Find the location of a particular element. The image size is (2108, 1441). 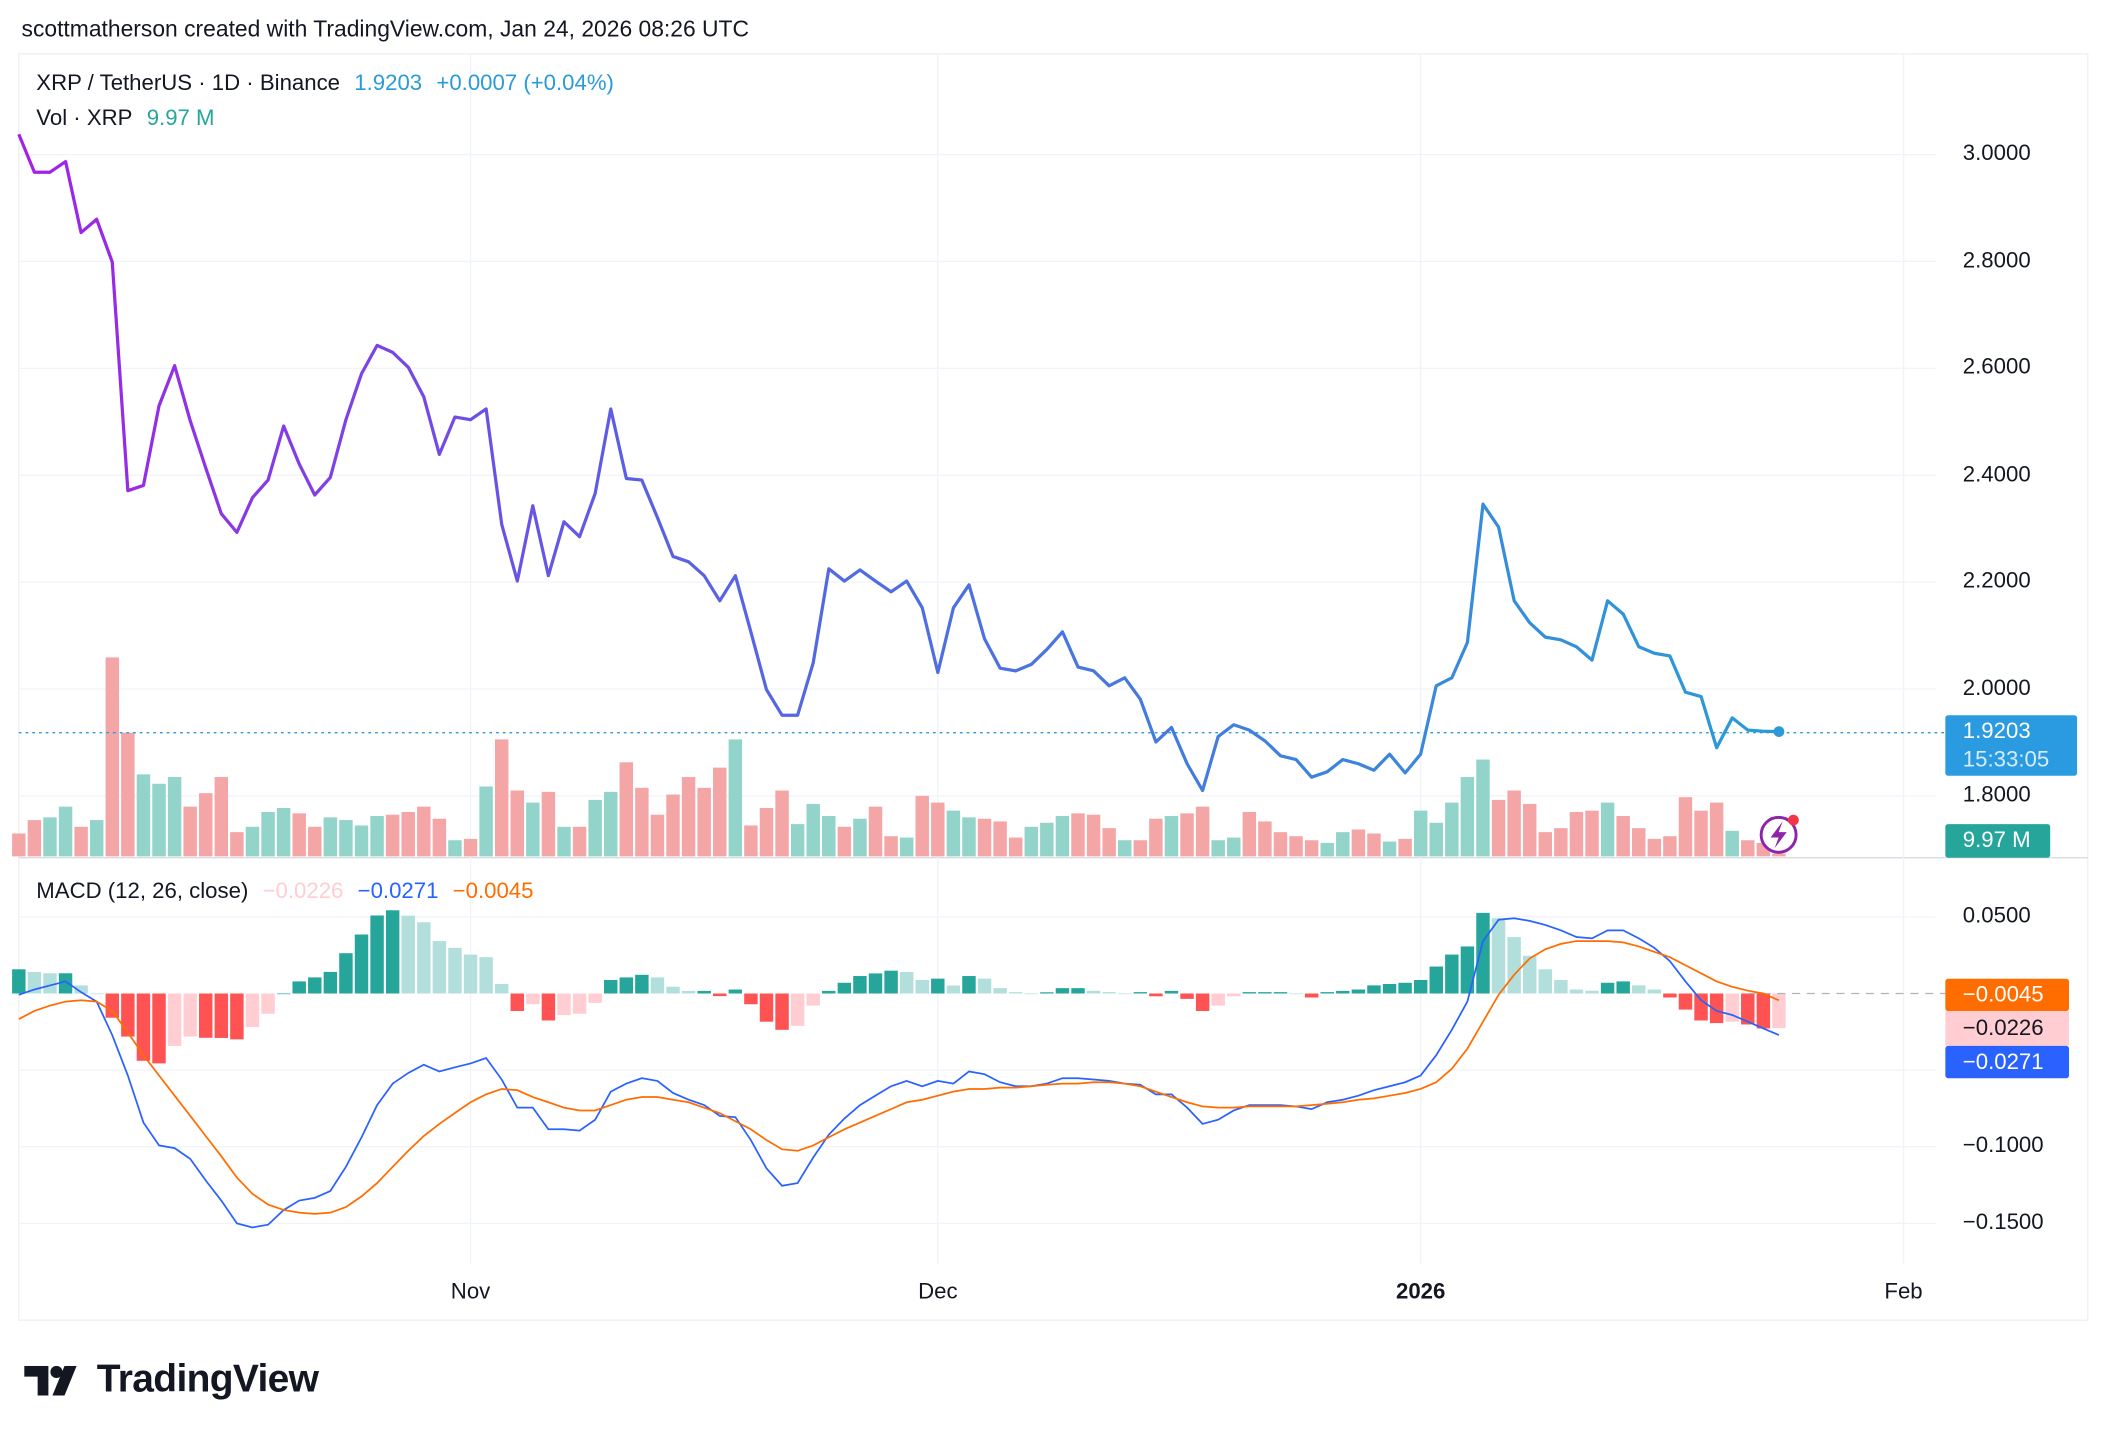

volume-legend: Vol · XRP 9.97 M is located at coordinates (129, 119).